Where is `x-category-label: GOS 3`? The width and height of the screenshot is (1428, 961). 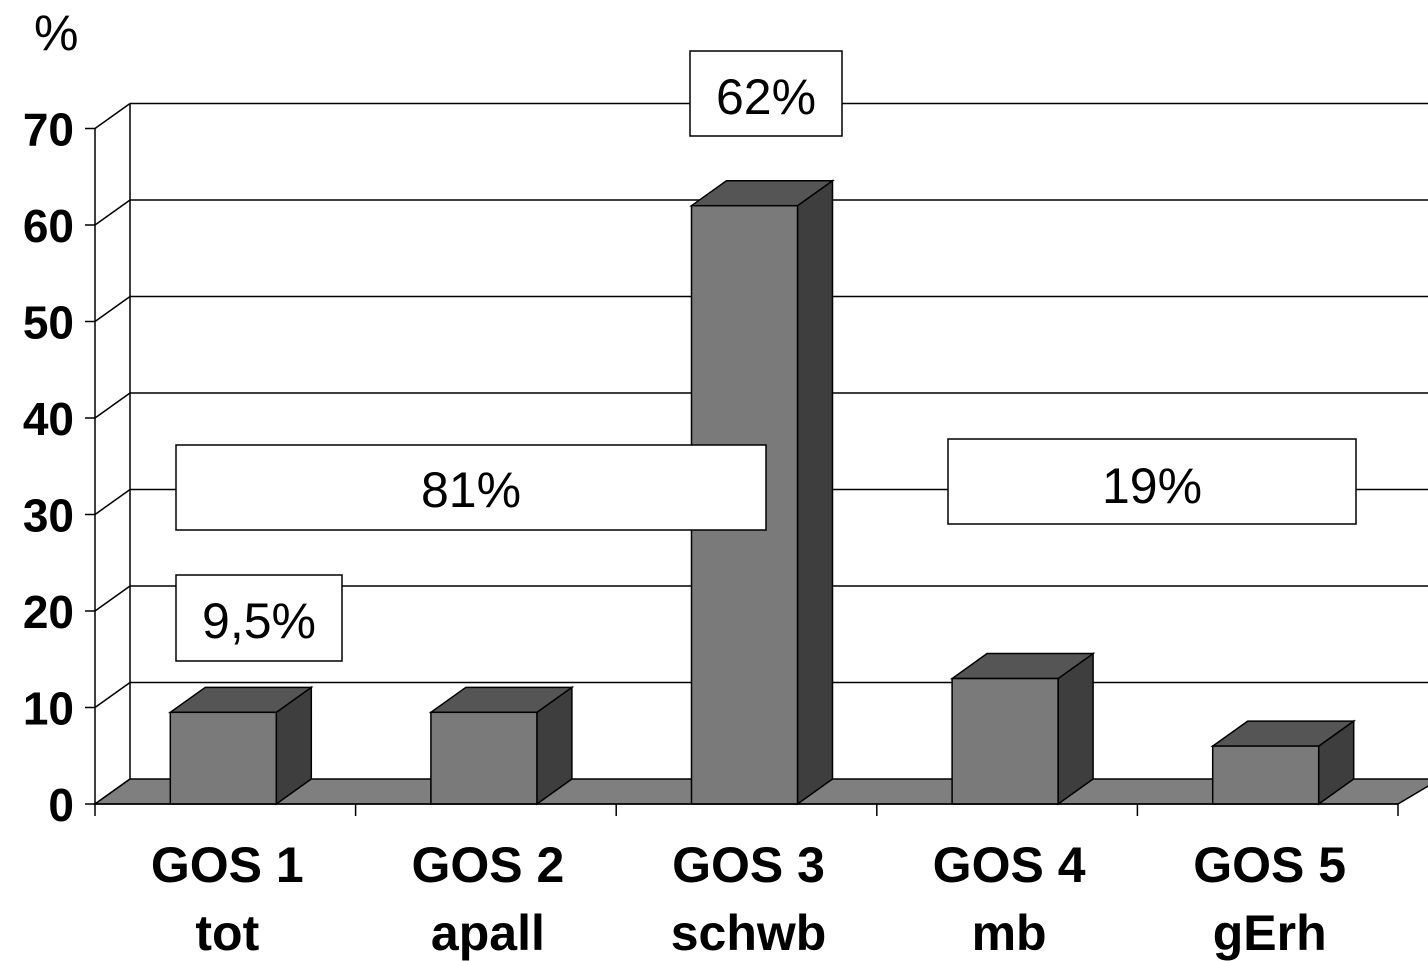
x-category-label: GOS 3 is located at coordinates (748, 865).